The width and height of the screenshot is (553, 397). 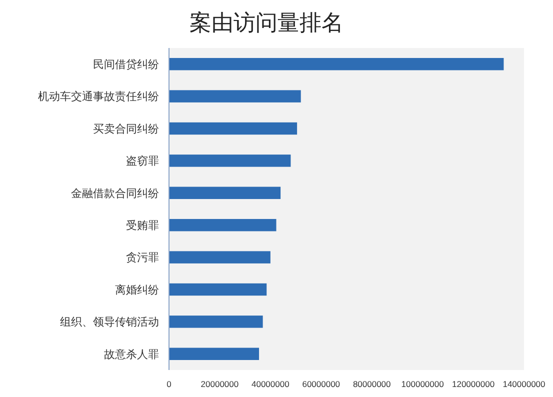 What do you see at coordinates (473, 384) in the screenshot?
I see `x-tick-label: 120000000` at bounding box center [473, 384].